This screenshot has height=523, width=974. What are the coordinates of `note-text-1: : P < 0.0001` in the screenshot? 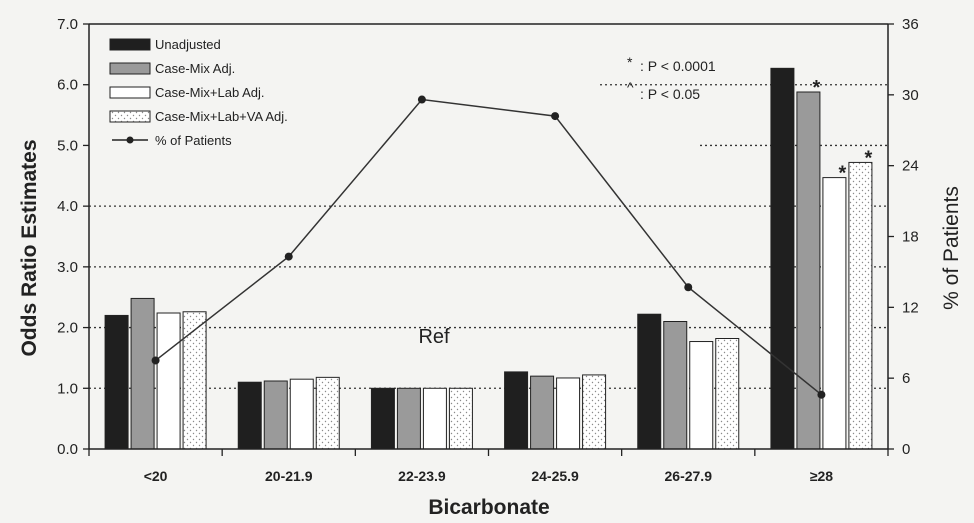 It's located at (678, 66).